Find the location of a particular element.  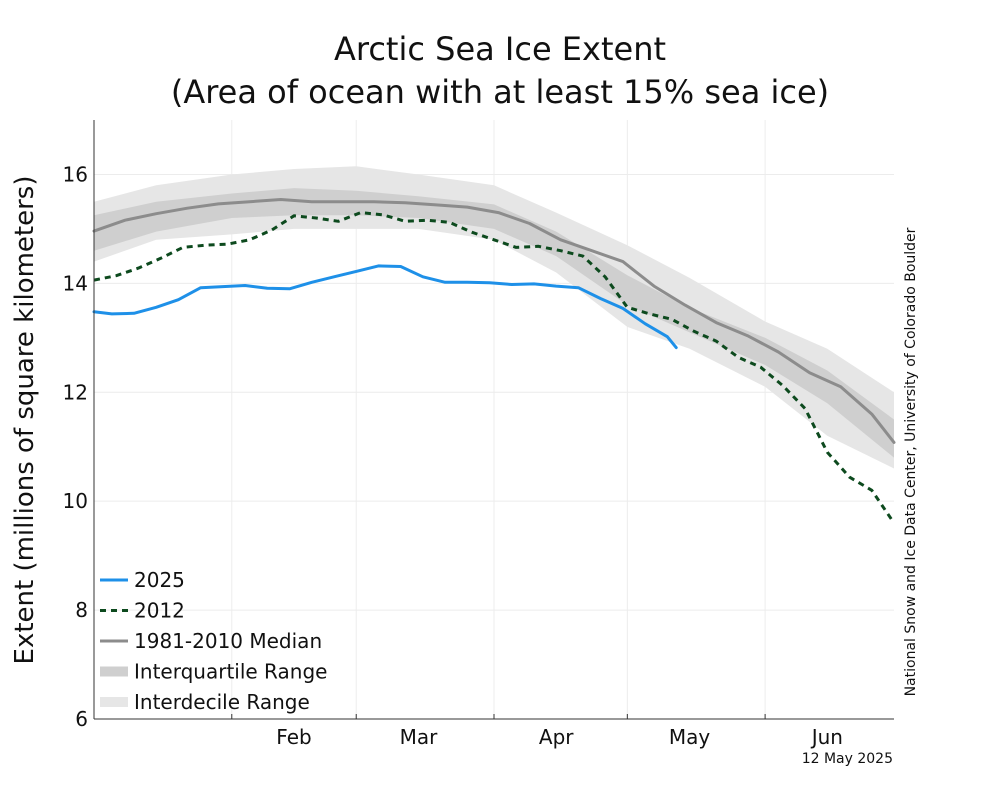

y-tick-label-12: 12 is located at coordinates (75, 392).